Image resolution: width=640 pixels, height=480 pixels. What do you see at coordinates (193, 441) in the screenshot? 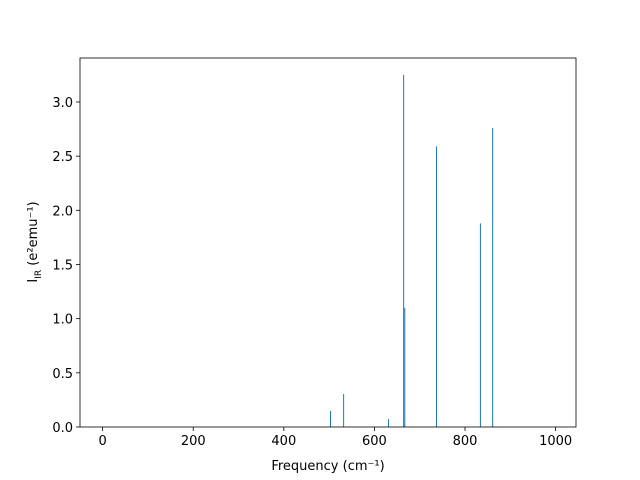
I see `x-tick-label: 200` at bounding box center [193, 441].